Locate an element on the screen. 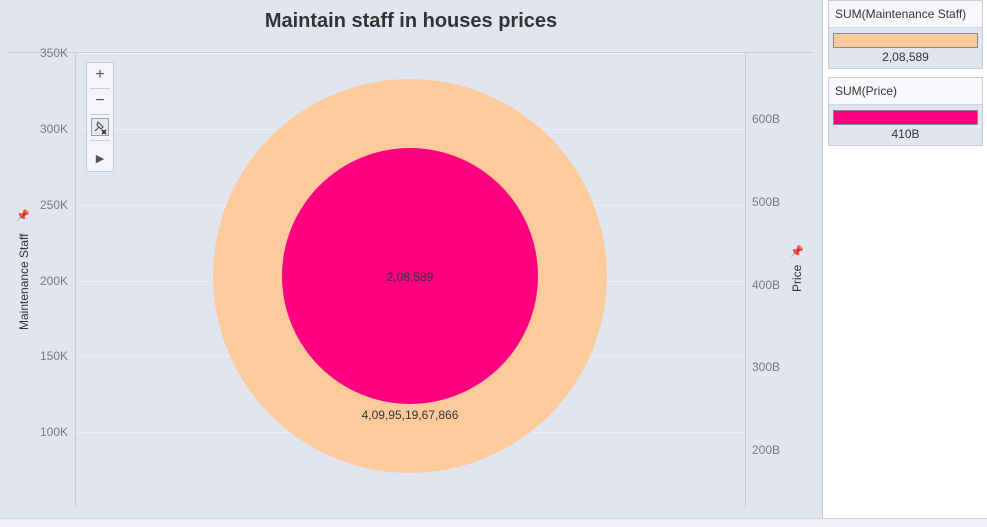 This screenshot has height=527, width=987. left-axis-line is located at coordinates (75, 280).